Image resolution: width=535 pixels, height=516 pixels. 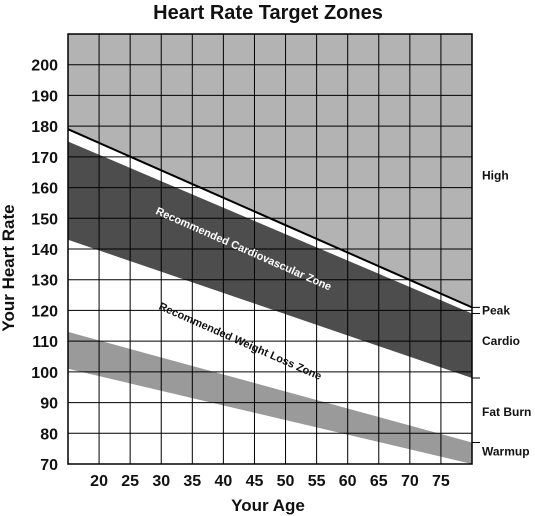 What do you see at coordinates (495, 175) in the screenshot?
I see `zone-label-high: High` at bounding box center [495, 175].